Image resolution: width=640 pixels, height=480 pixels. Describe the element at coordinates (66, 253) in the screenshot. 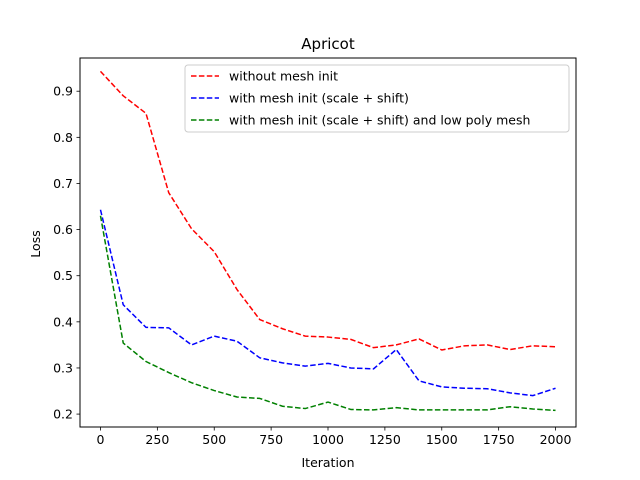

I see `y-axis-ticks: 0.2 0.3 0.4 0.5 0.6 0.7 0.8 0.9` at that location.